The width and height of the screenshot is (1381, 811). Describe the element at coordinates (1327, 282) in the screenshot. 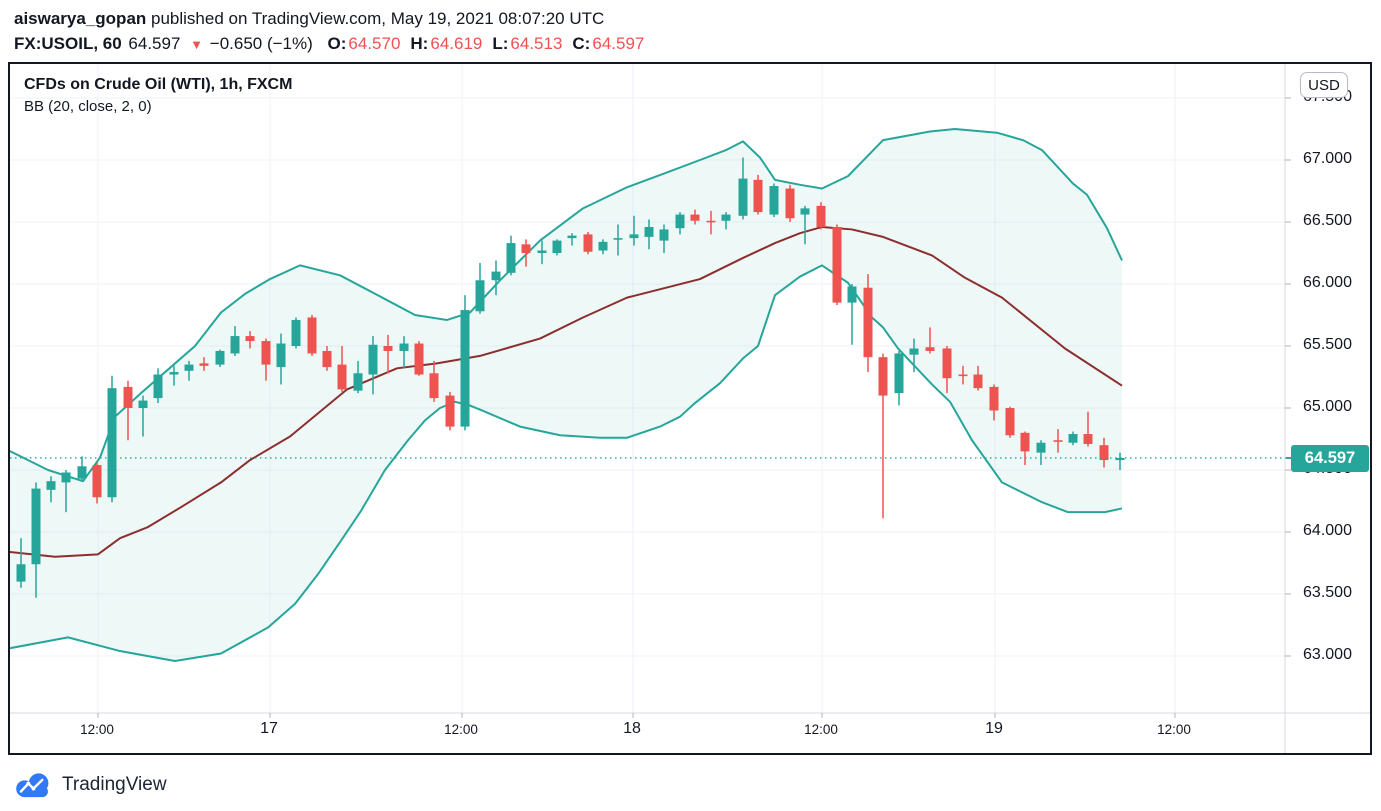

I see `price-axis-label: 66.000` at that location.